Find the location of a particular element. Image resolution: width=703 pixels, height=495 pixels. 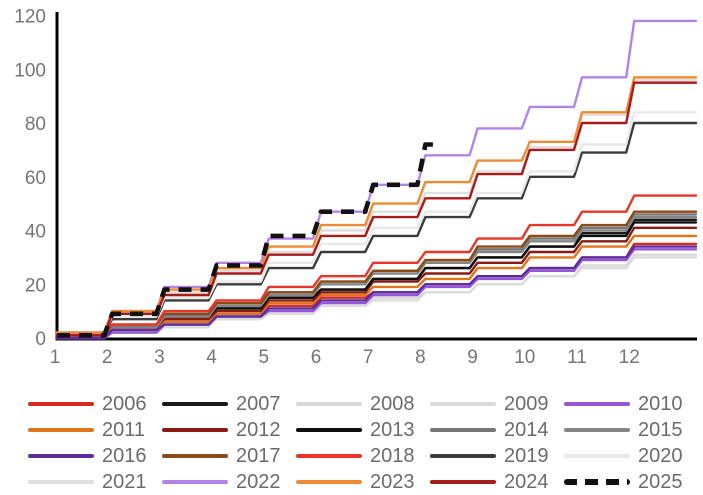

legend-label-2016: 2016 is located at coordinates (124, 456).